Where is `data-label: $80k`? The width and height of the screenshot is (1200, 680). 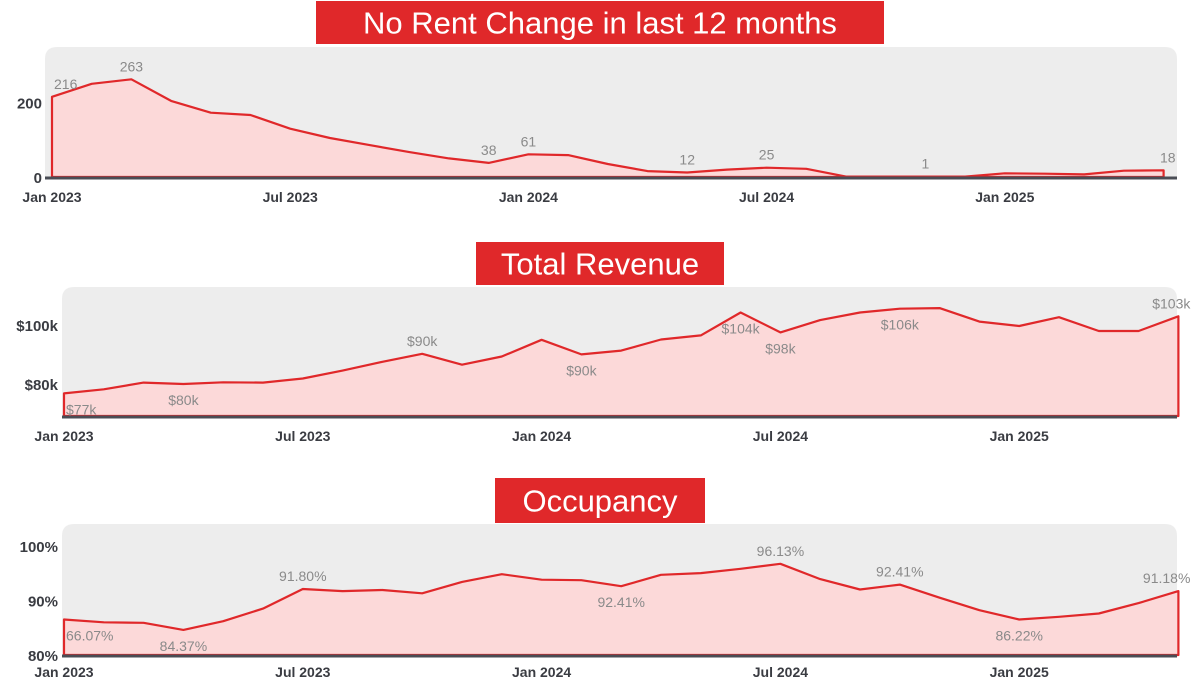 data-label: $80k is located at coordinates (183, 400).